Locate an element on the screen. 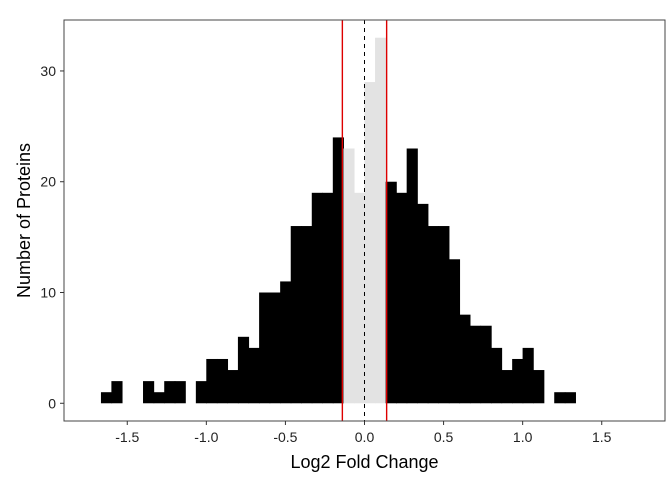  x-tick-label-0: -1.5 is located at coordinates (127, 437).